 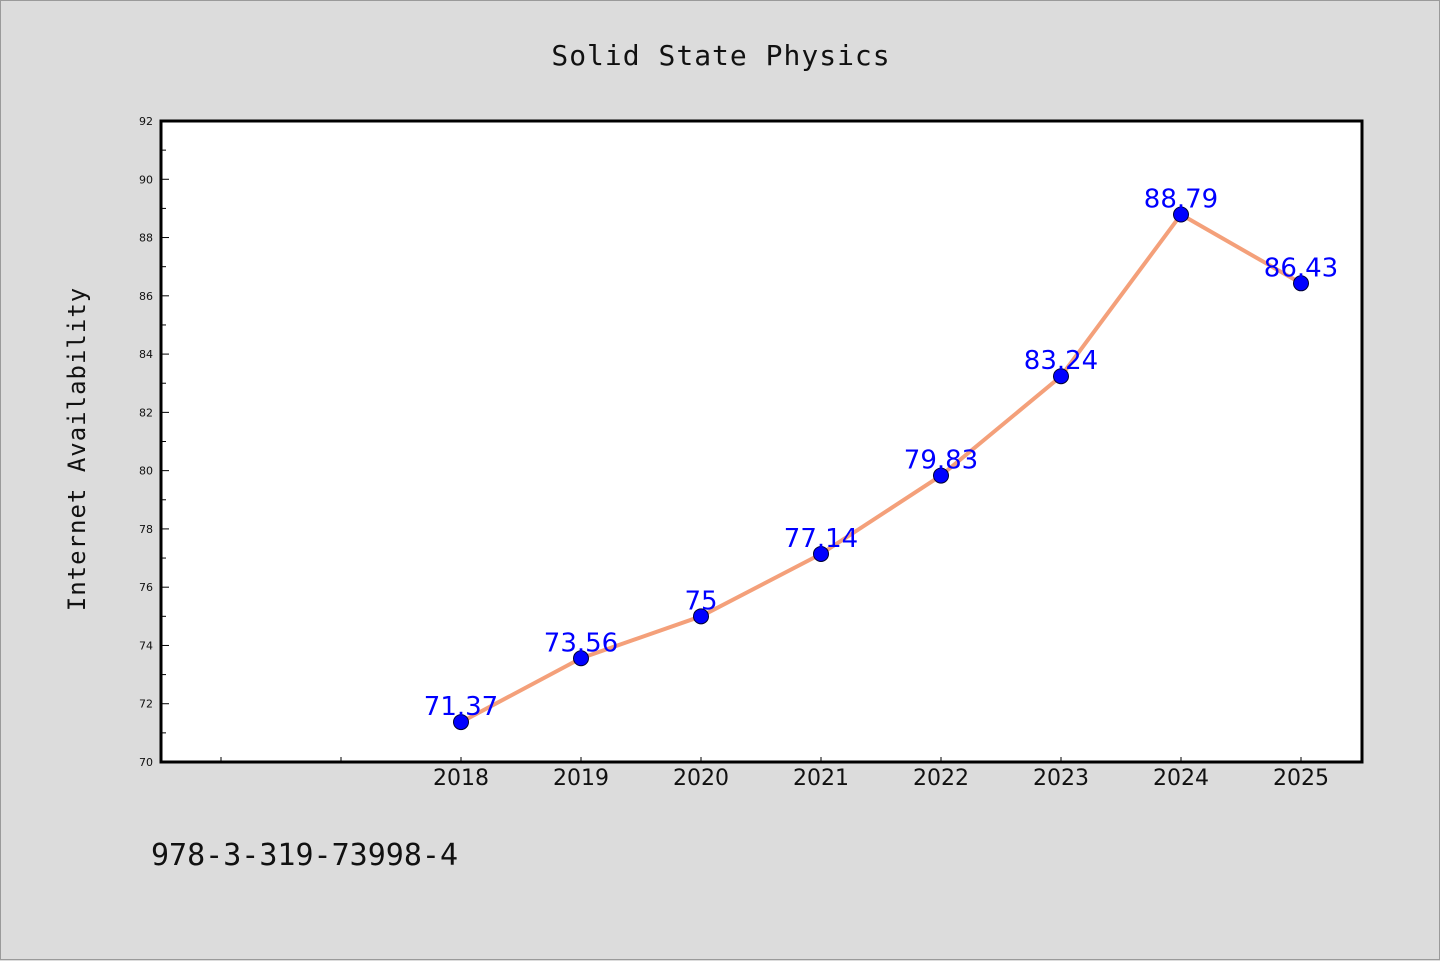 I want to click on y-tick-label: 72, so click(x=146, y=704).